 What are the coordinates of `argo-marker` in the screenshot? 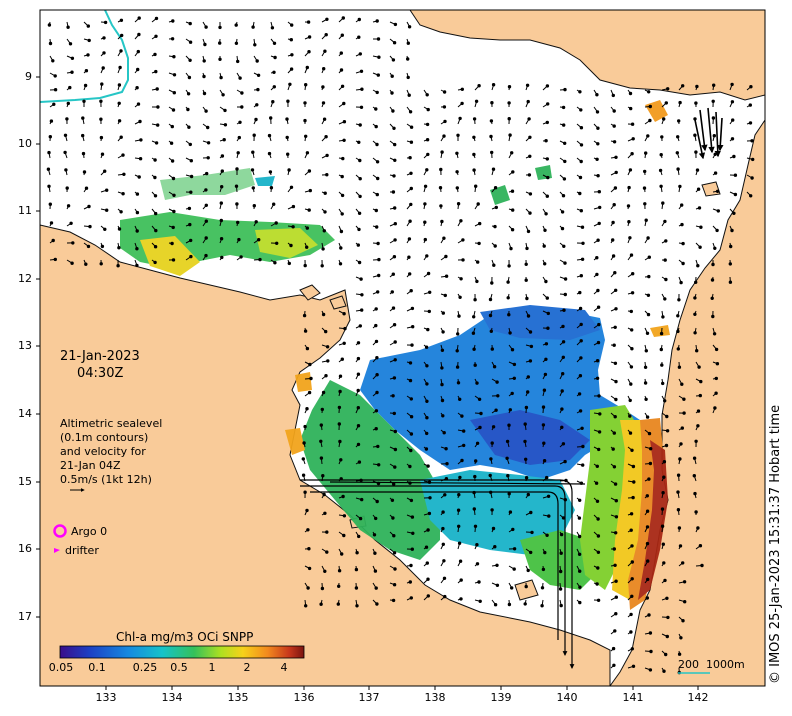 It's located at (60, 531).